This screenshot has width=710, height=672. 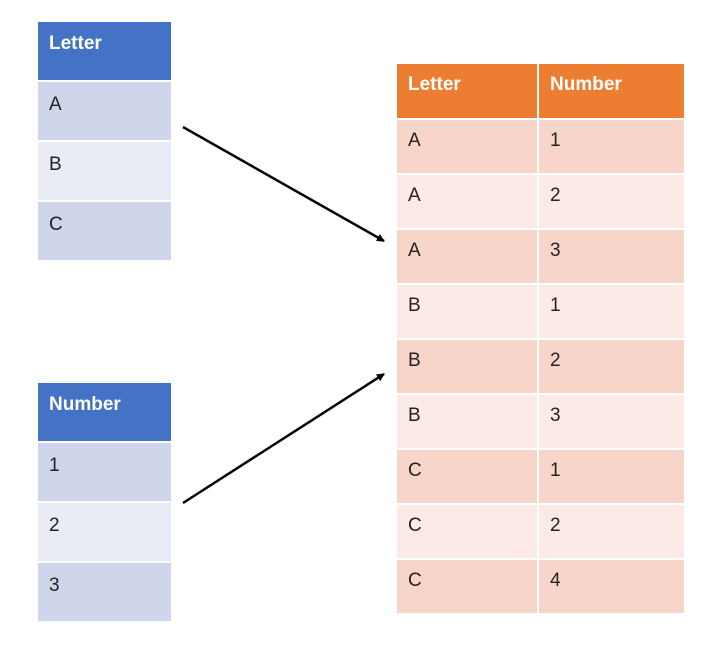 I want to click on letter-cell: C, so click(x=104, y=231).